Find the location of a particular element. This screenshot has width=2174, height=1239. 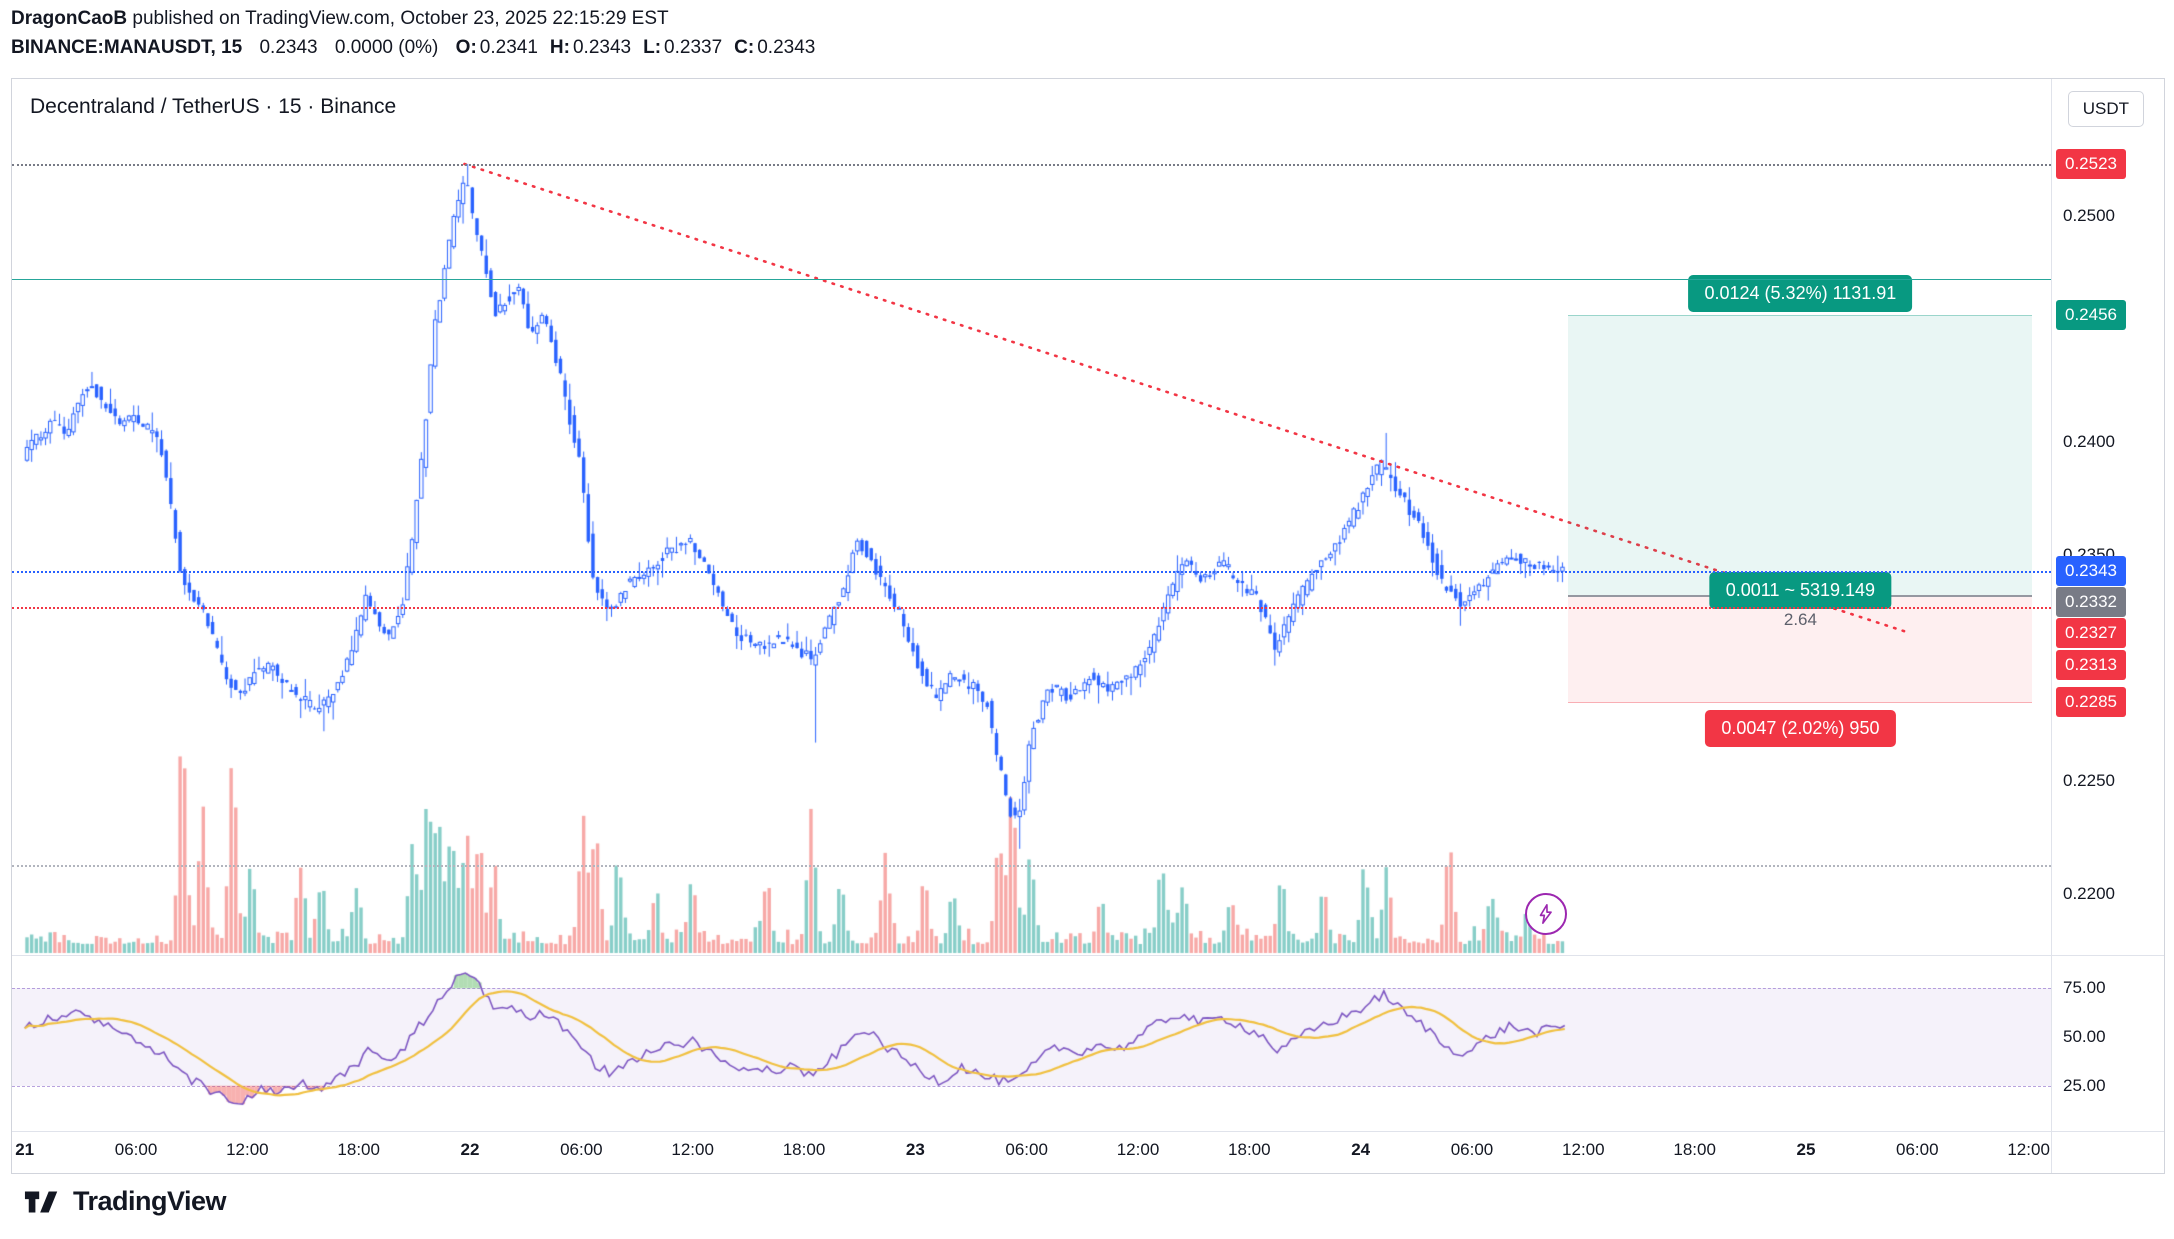

profit-zone is located at coordinates (1800, 456).